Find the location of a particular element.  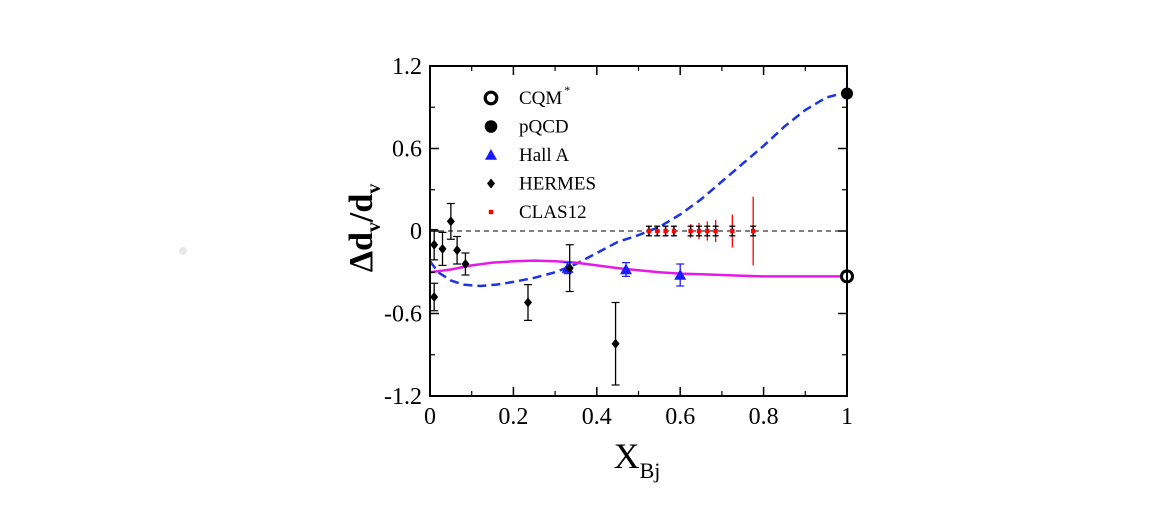

legend-item-hall-a: Hall A is located at coordinates (527, 155).